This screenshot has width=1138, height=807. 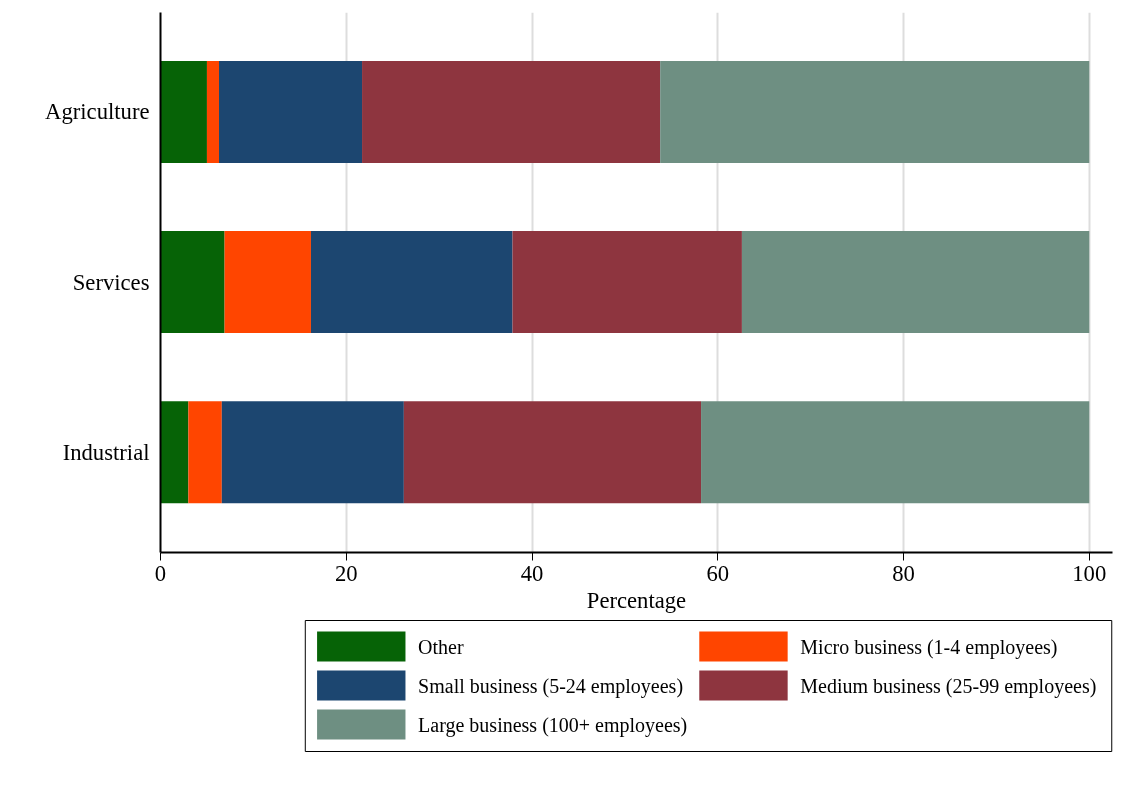 I want to click on x-axis-title: Percentage, so click(x=636, y=600).